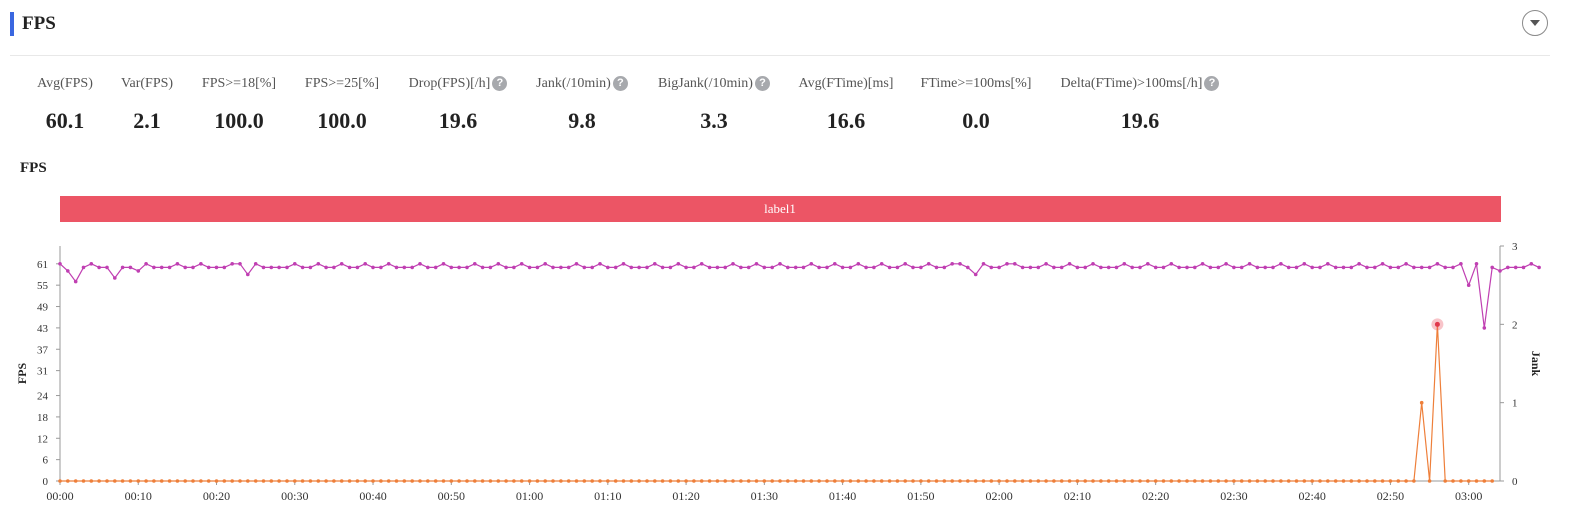  What do you see at coordinates (1515, 247) in the screenshot?
I see `y-right-tick-label: 3` at bounding box center [1515, 247].